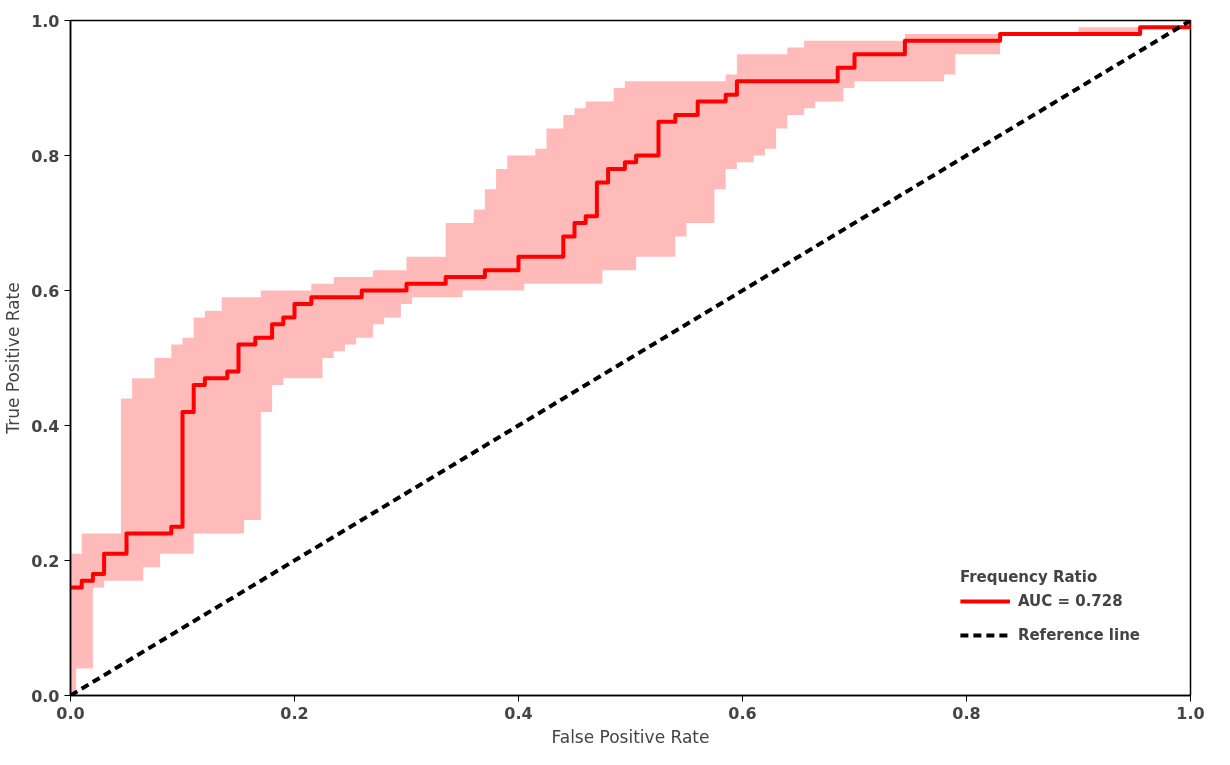  What do you see at coordinates (742, 713) in the screenshot?
I see `x-tick-label: 0.6` at bounding box center [742, 713].